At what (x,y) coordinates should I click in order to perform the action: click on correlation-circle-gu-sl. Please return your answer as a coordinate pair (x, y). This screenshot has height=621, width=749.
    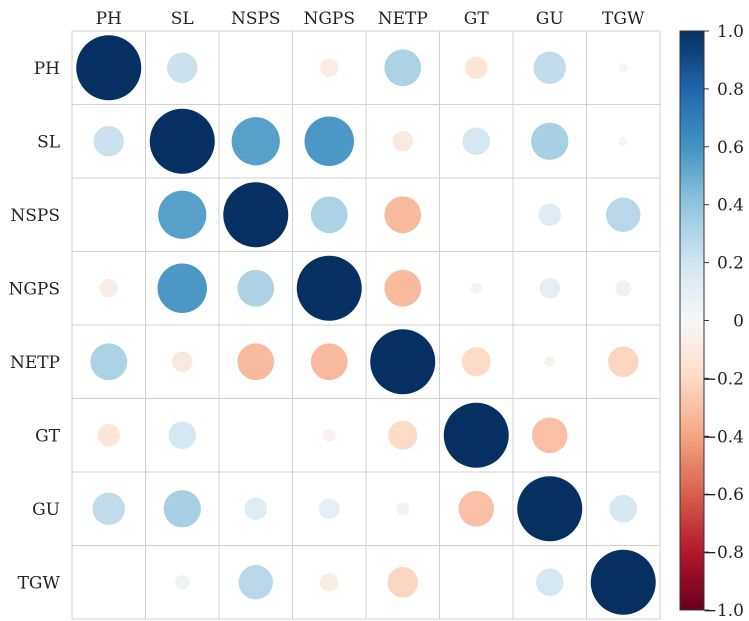
    Looking at the image, I should click on (182, 509).